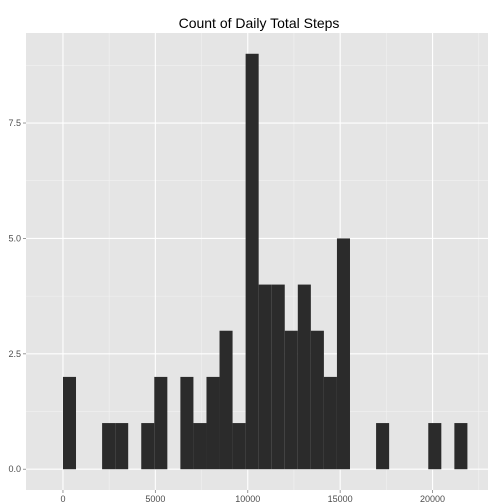 The image size is (504, 504). What do you see at coordinates (14, 469) in the screenshot?
I see `y-tick-label: 0.0` at bounding box center [14, 469].